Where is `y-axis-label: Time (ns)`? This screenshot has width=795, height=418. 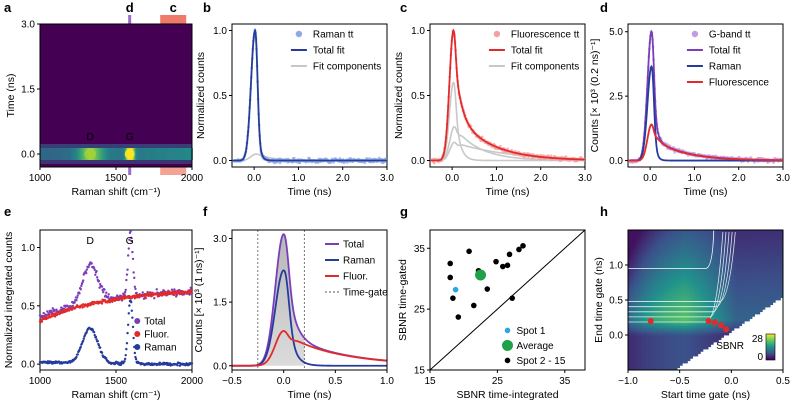
y-axis-label: Time (ns) is located at coordinates (11, 96).